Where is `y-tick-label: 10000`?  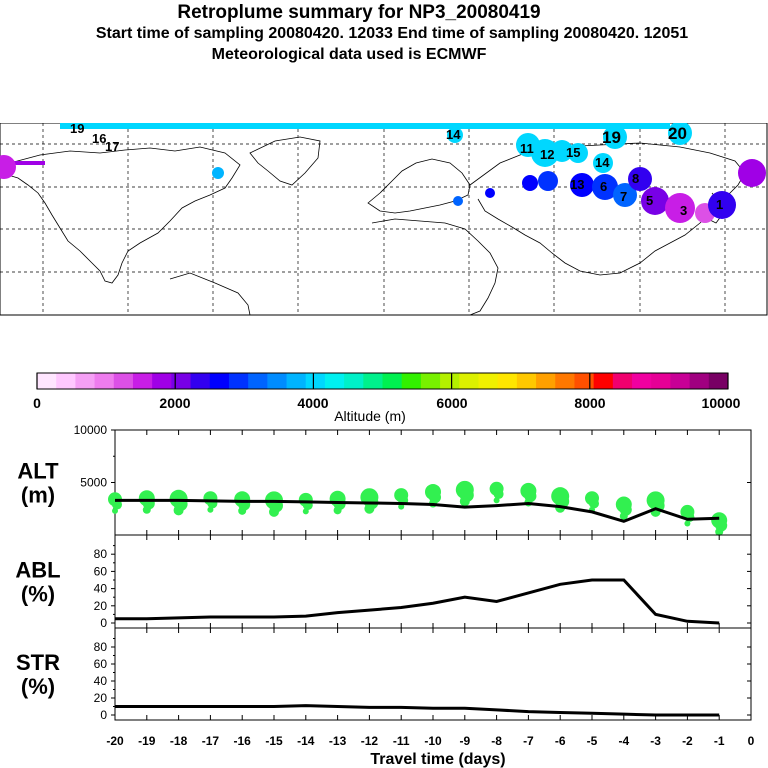 y-tick-label: 10000 is located at coordinates (91, 430).